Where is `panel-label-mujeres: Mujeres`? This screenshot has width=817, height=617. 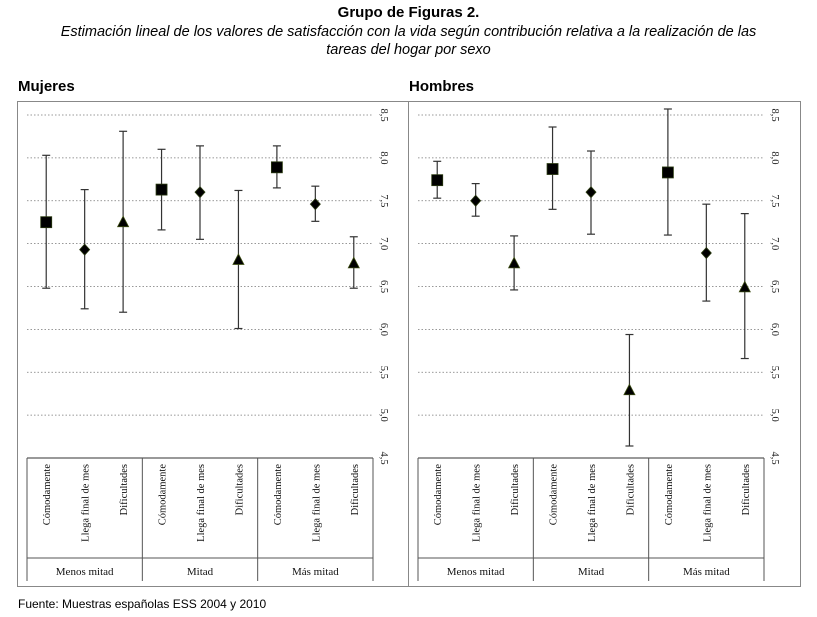 panel-label-mujeres: Mujeres is located at coordinates (46, 86).